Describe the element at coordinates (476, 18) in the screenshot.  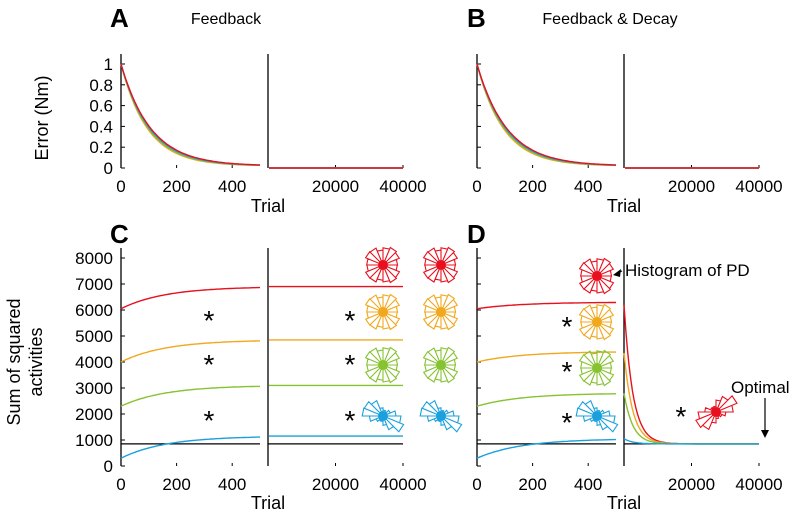
I see `panel-letter-b: B` at that location.